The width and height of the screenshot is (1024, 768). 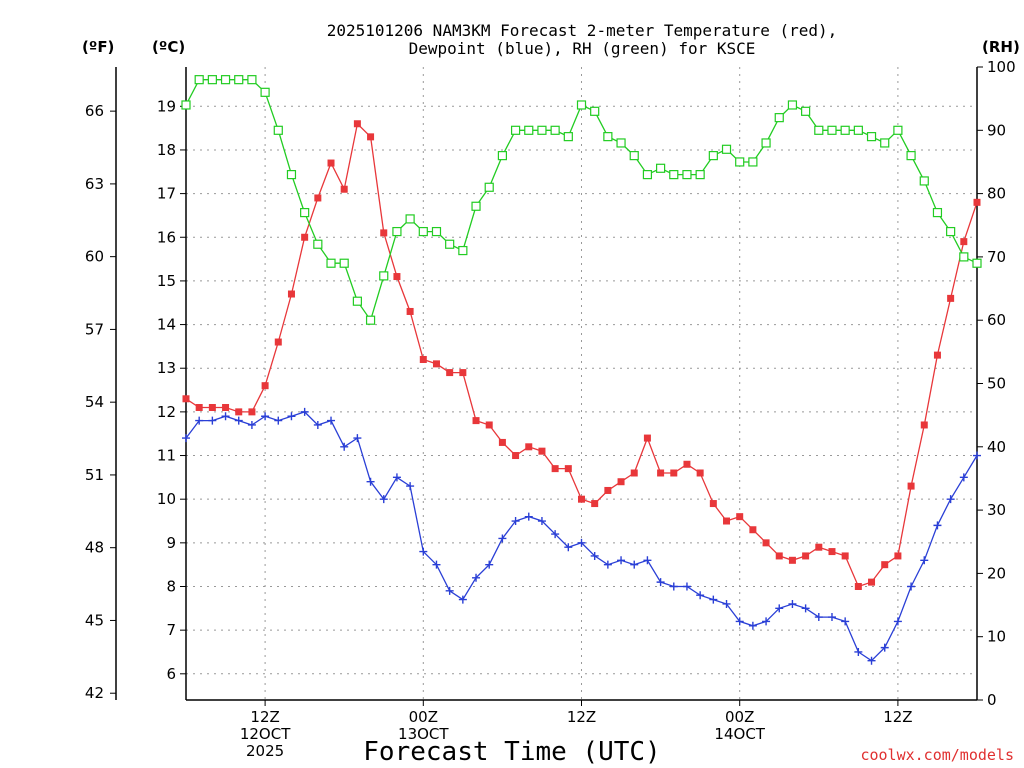 I want to click on credit-link: coolwx.com/models, so click(x=937, y=755).